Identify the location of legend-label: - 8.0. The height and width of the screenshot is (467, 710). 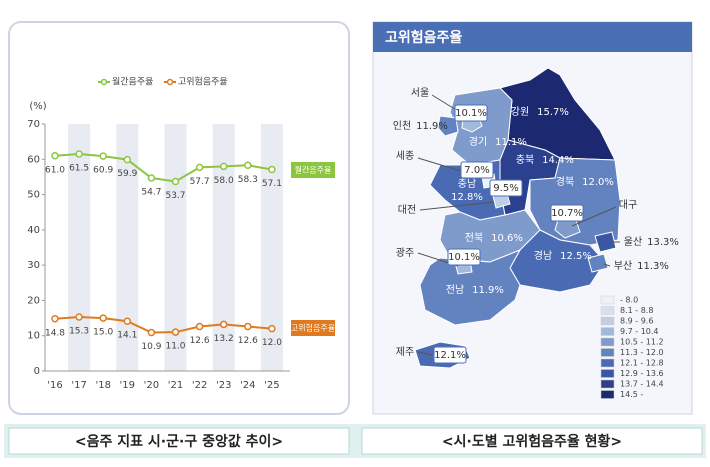
(629, 300).